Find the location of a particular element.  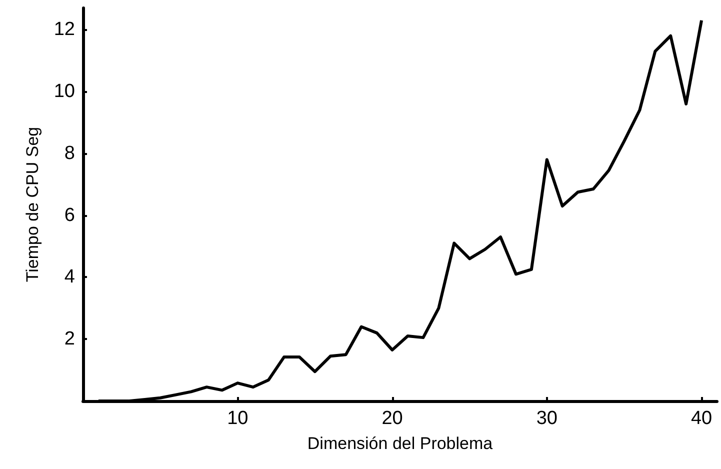

x-tick-label: 20 is located at coordinates (392, 418).